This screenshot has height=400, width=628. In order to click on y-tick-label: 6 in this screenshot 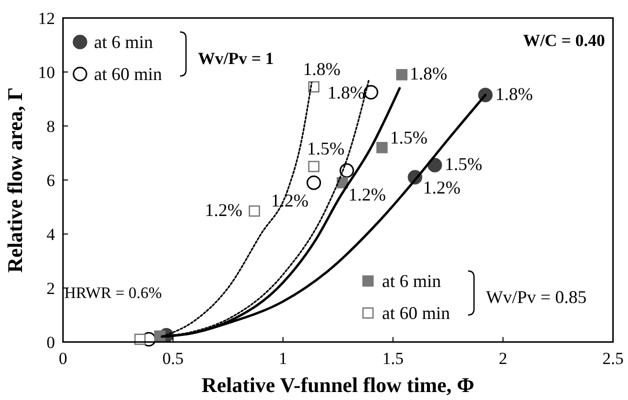, I will do `click(50, 180)`.